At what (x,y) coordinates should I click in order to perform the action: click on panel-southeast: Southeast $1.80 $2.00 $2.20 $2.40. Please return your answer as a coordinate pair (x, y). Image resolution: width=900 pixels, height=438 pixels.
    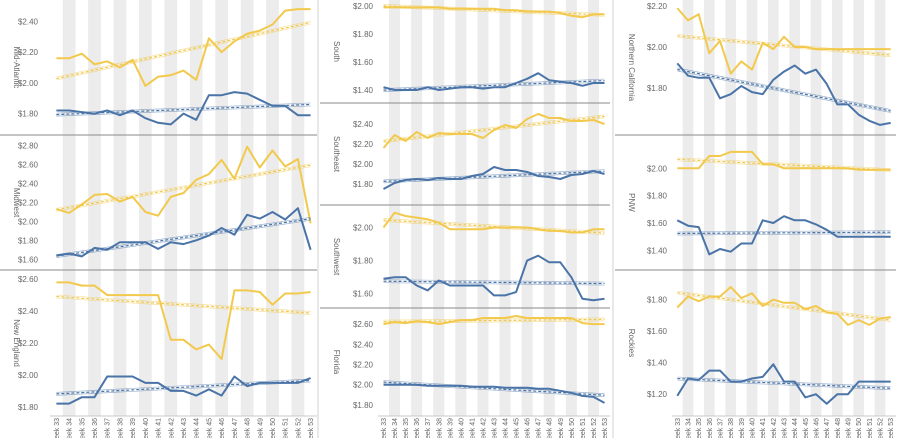
    Looking at the image, I should click on (465, 159).